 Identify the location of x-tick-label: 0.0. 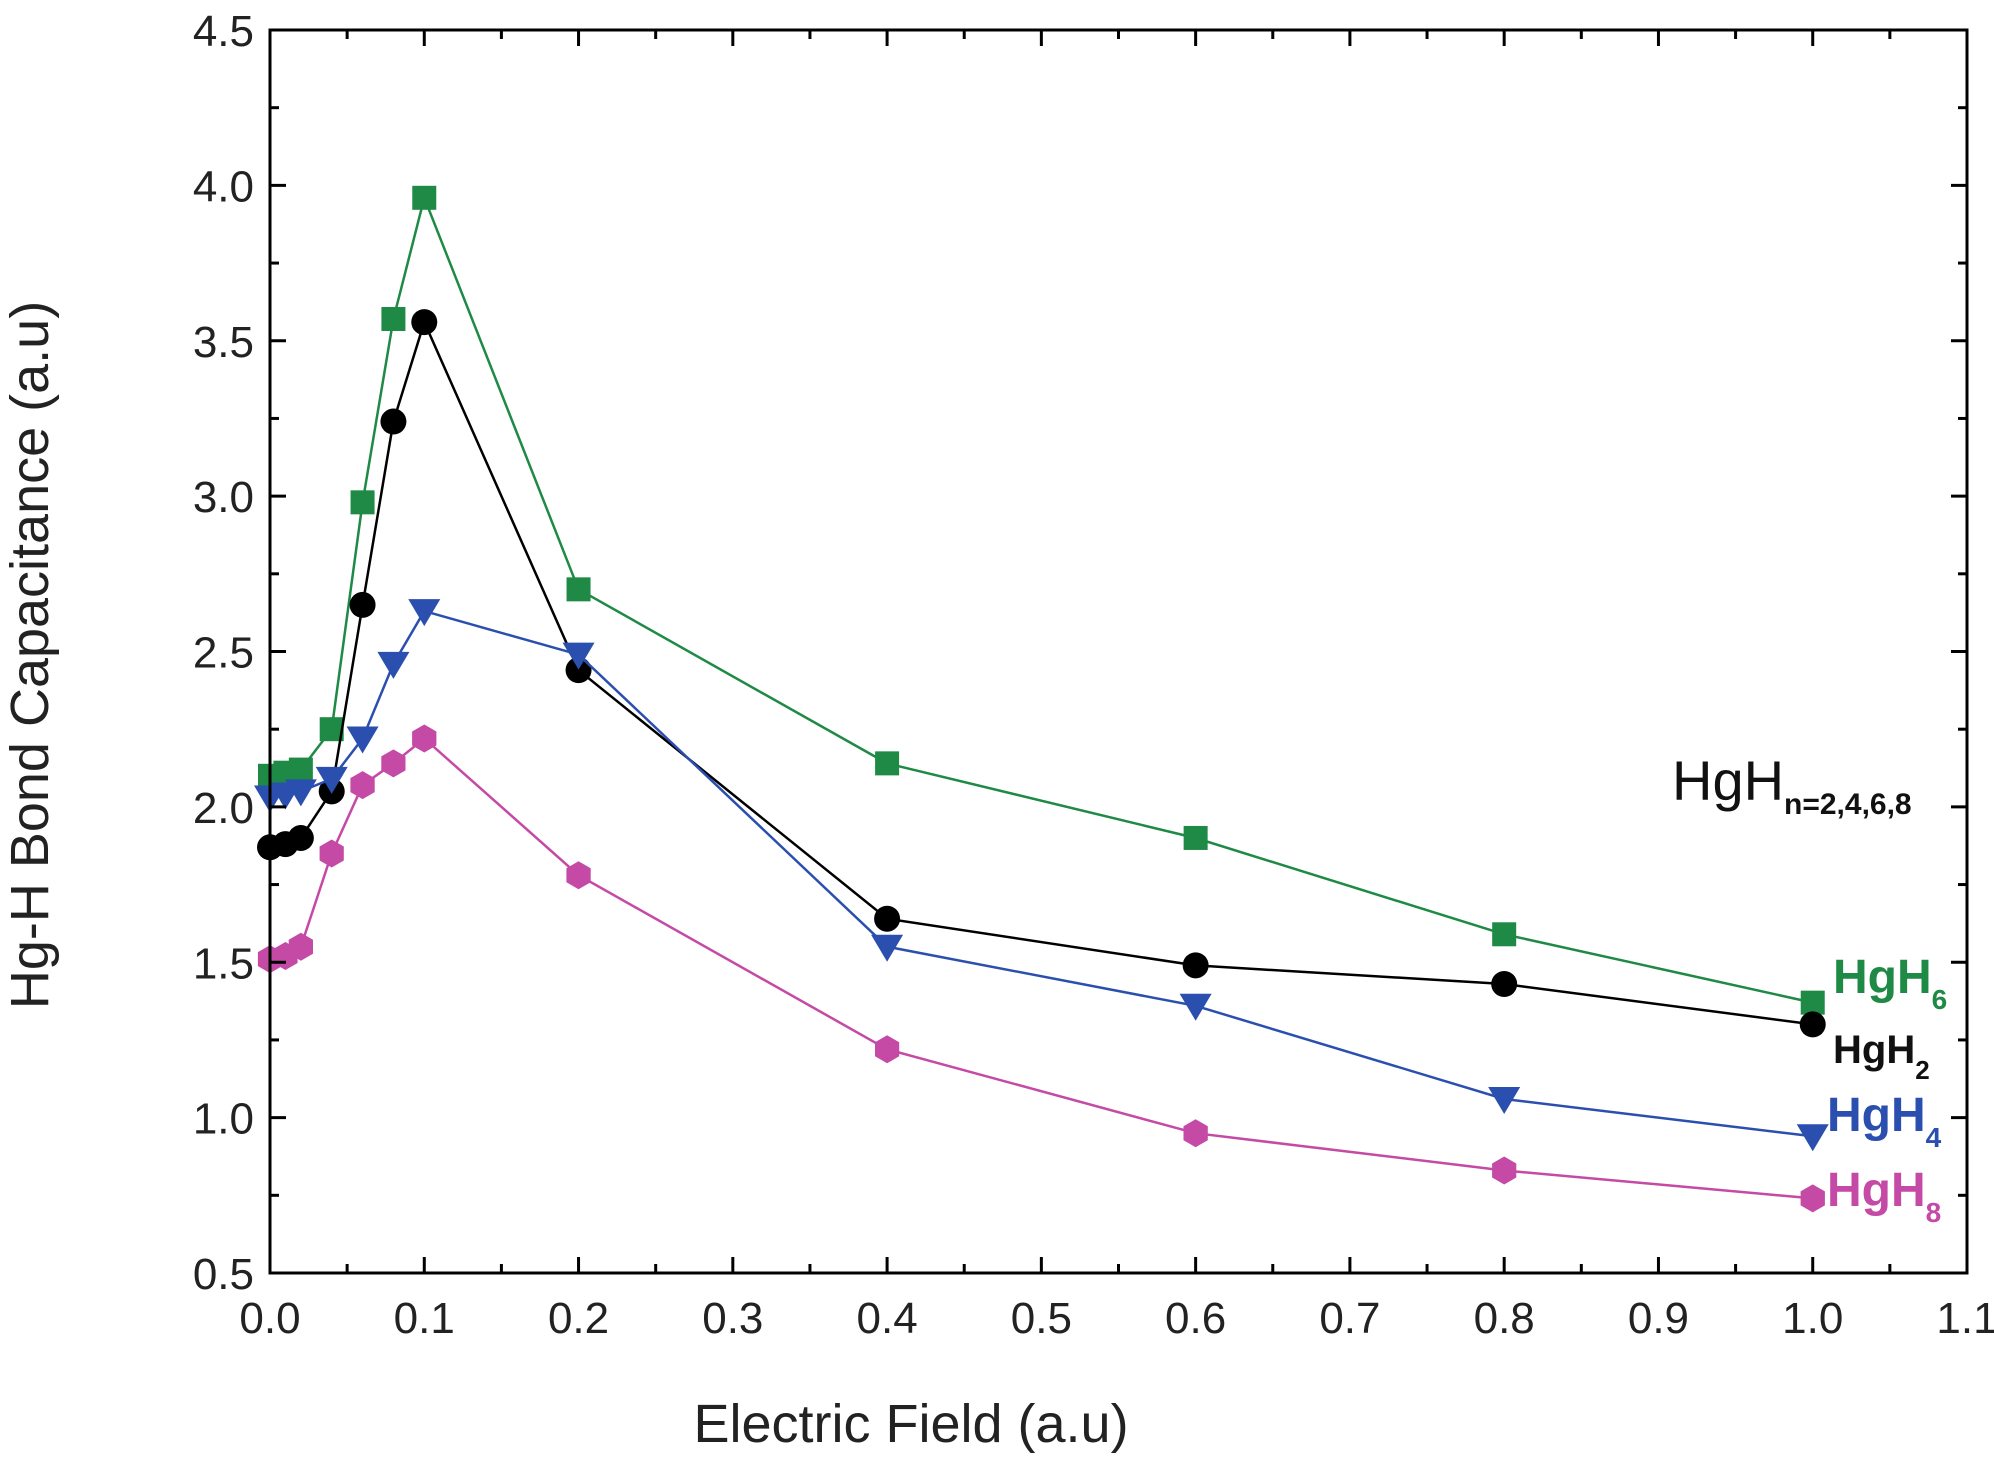
(269, 1318).